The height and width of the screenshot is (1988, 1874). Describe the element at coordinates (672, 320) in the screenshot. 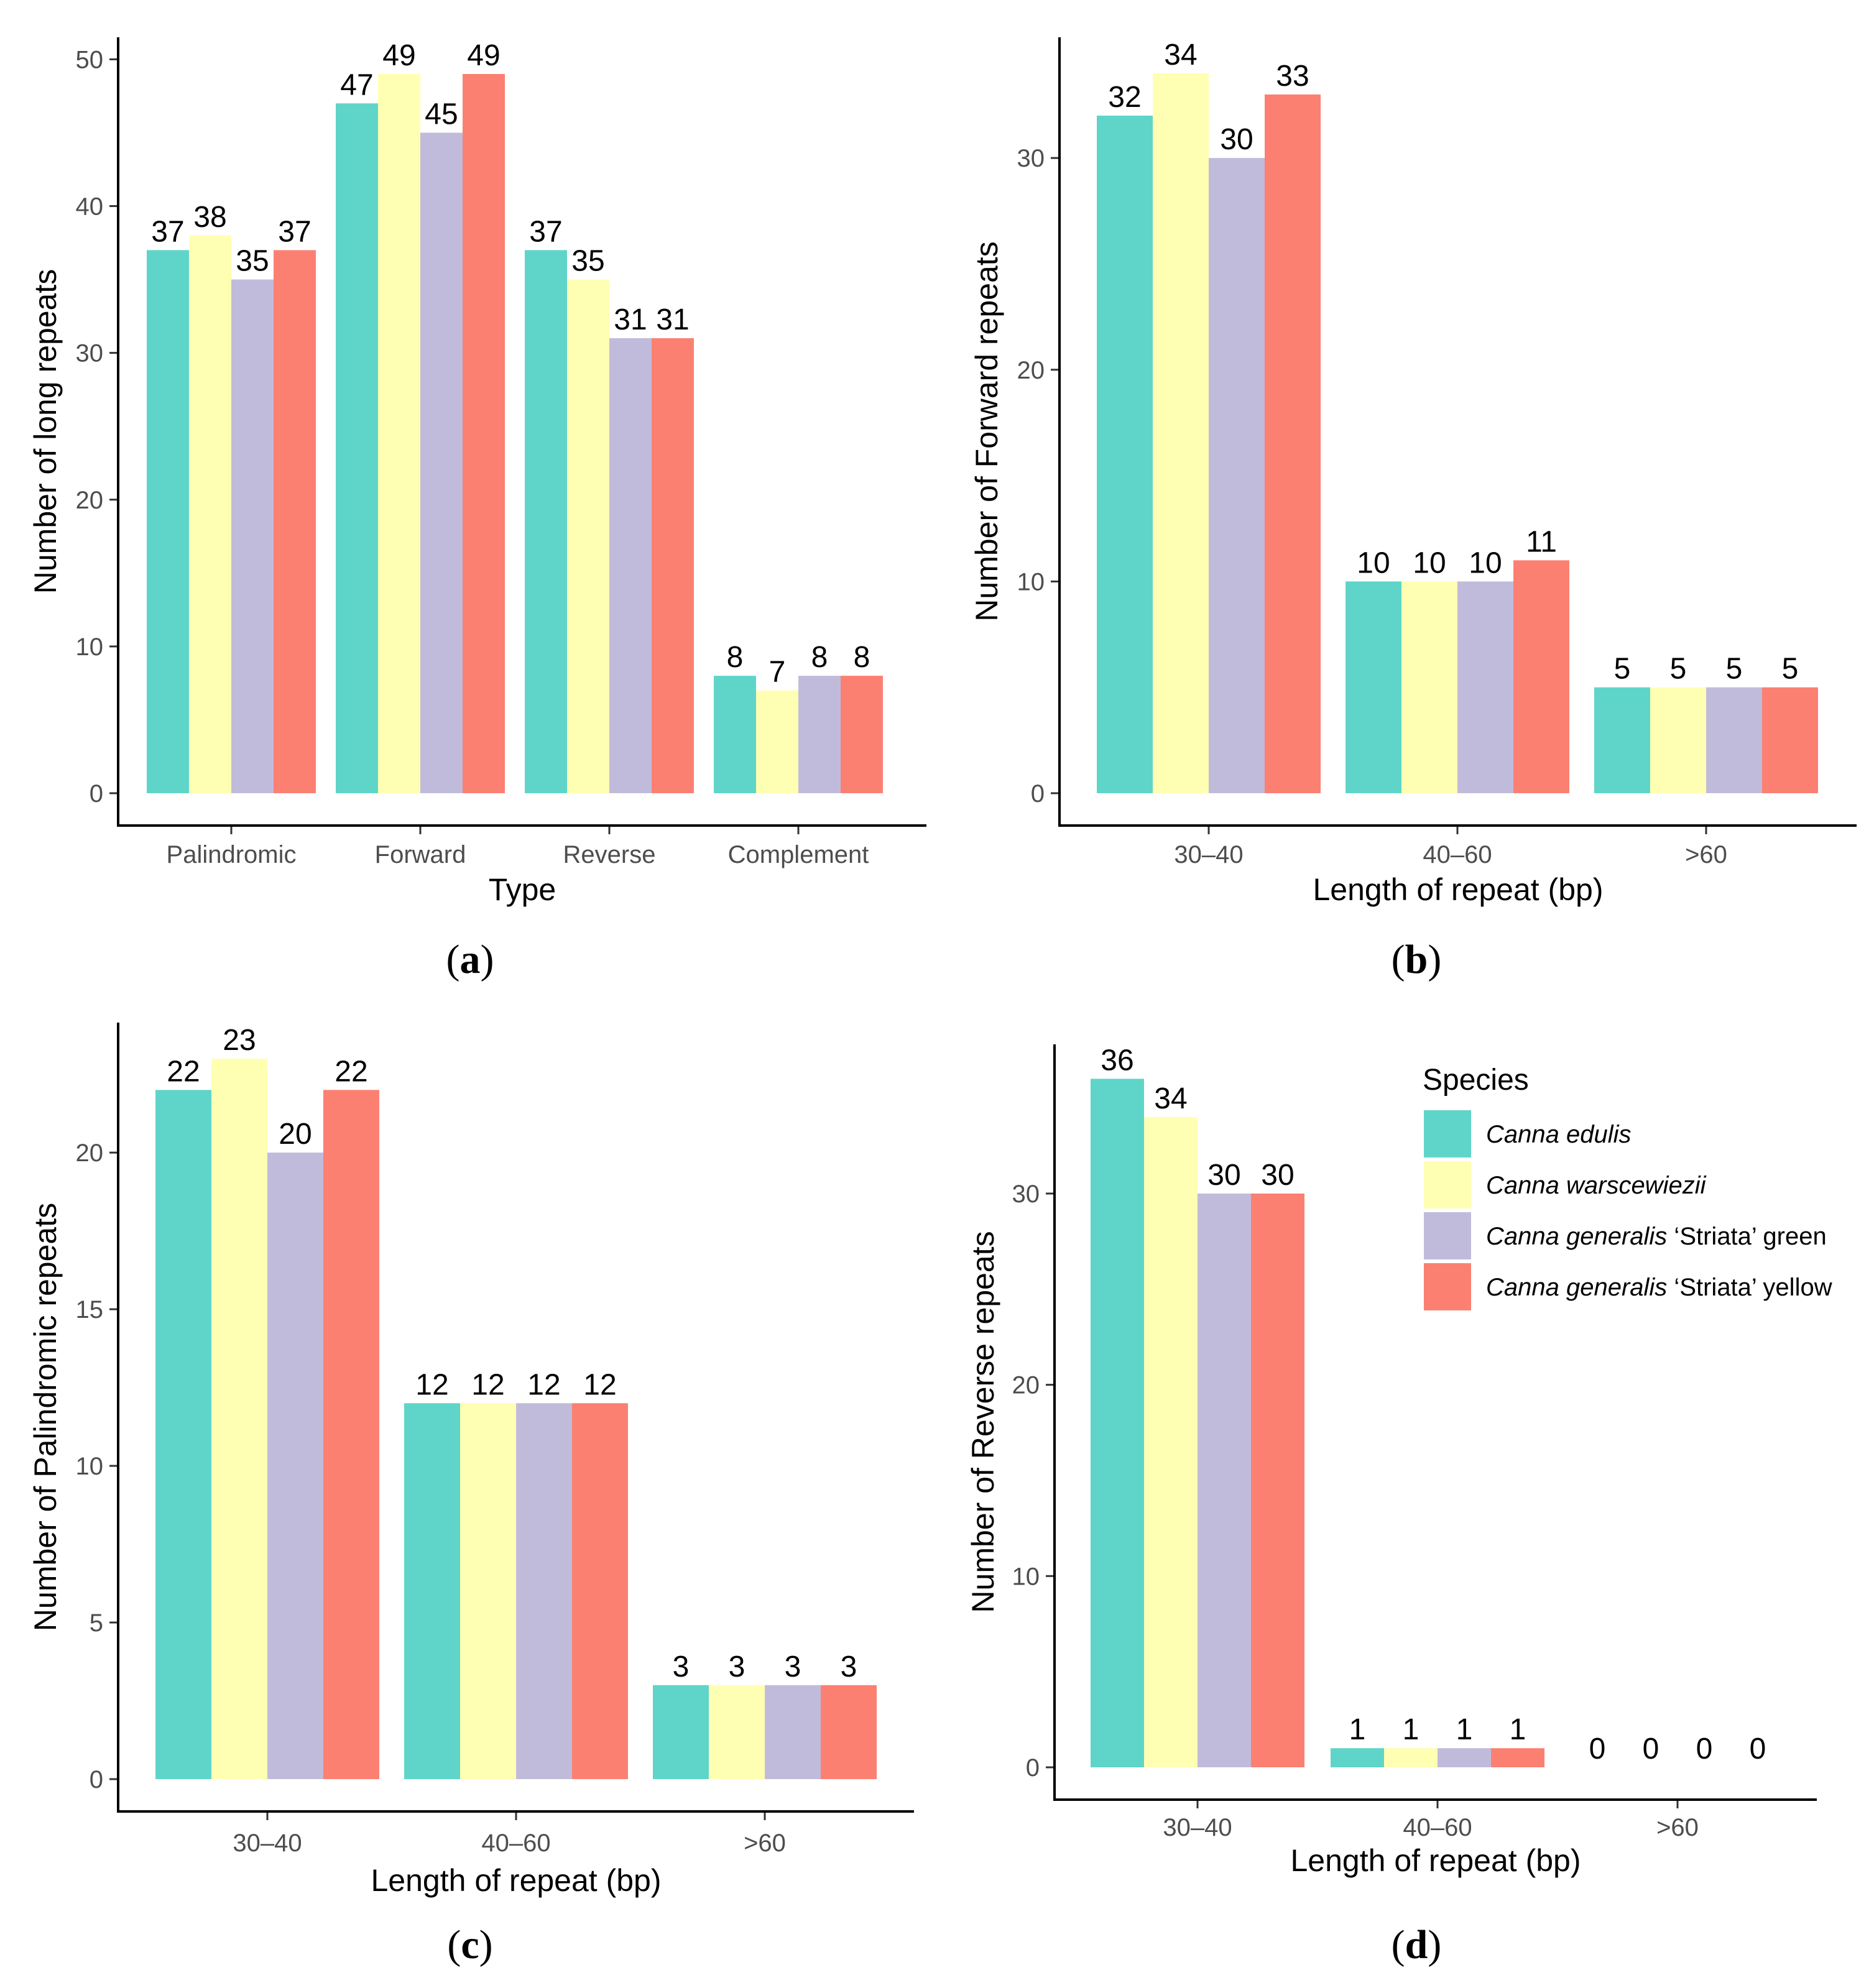

I see `panel-a-data-label: 31` at that location.